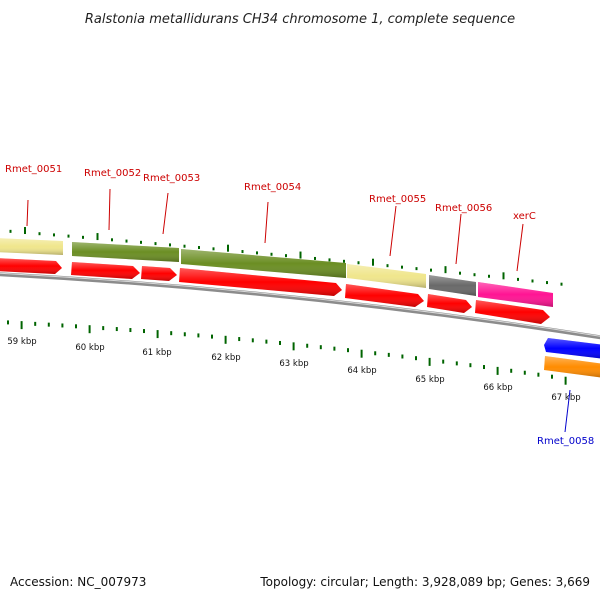  Describe the element at coordinates (397, 199) in the screenshot. I see `label-rmet-0055: Rmet_0055` at that location.